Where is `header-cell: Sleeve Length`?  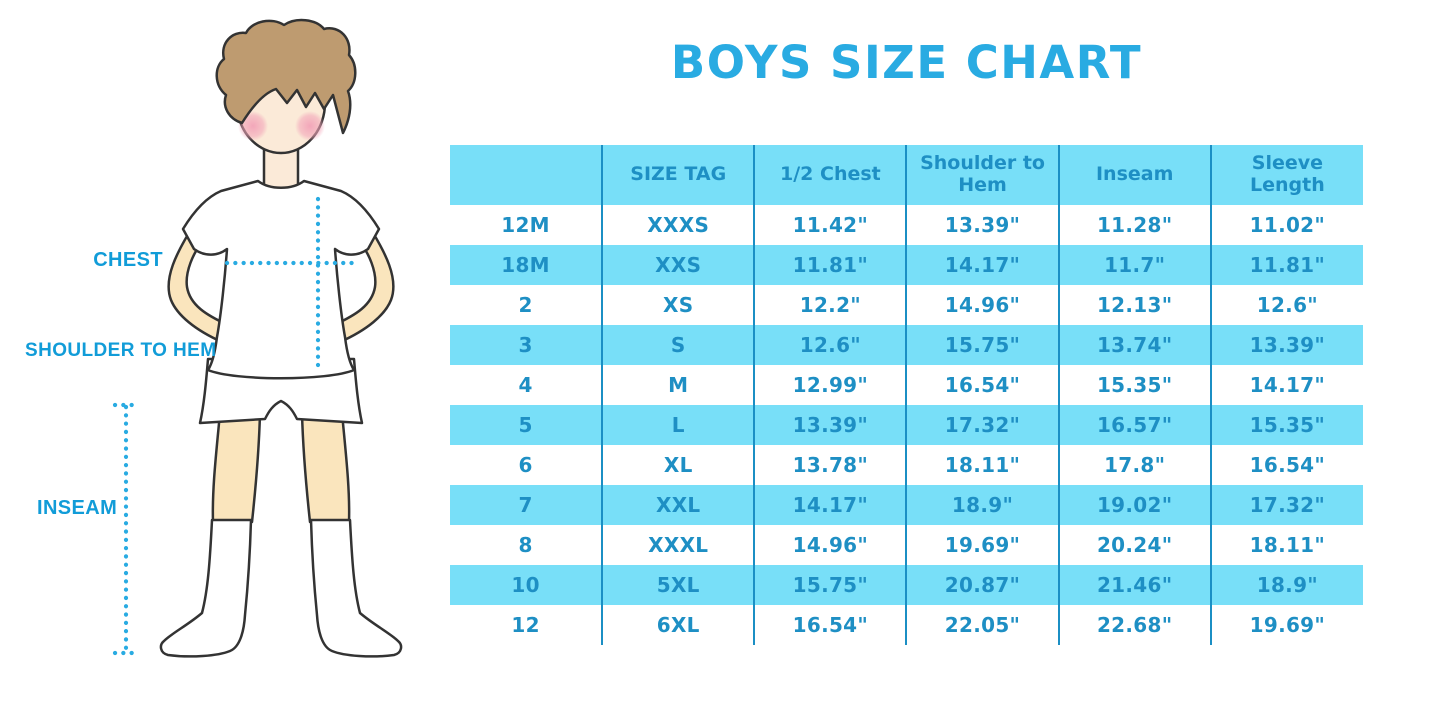
header-cell: Sleeve Length is located at coordinates (1286, 175).